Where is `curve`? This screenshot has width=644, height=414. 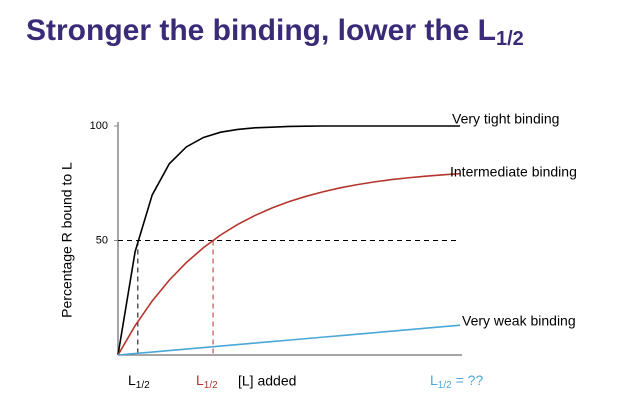
curve is located at coordinates (289, 340).